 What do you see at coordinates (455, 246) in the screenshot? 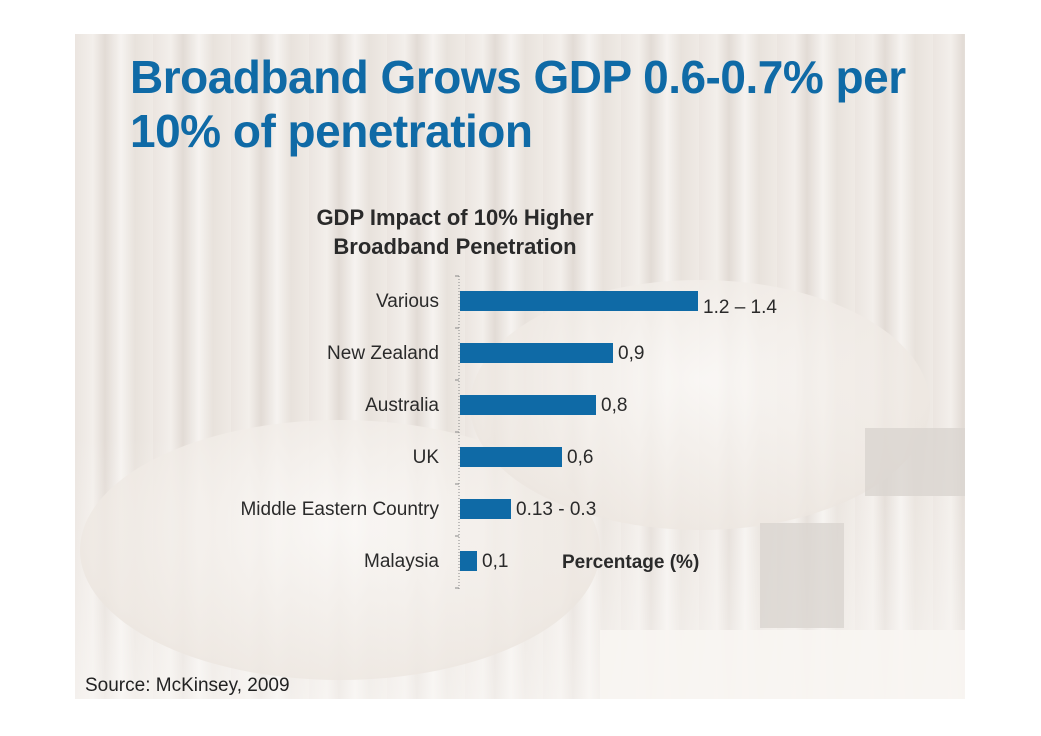
I see `chart-title-line2: Broadband Penetration` at bounding box center [455, 246].